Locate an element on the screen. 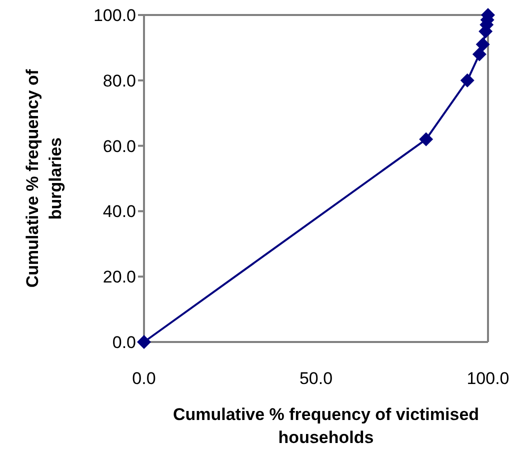 Image resolution: width=522 pixels, height=452 pixels. y-tick-label: 100.0 is located at coordinates (114, 16).